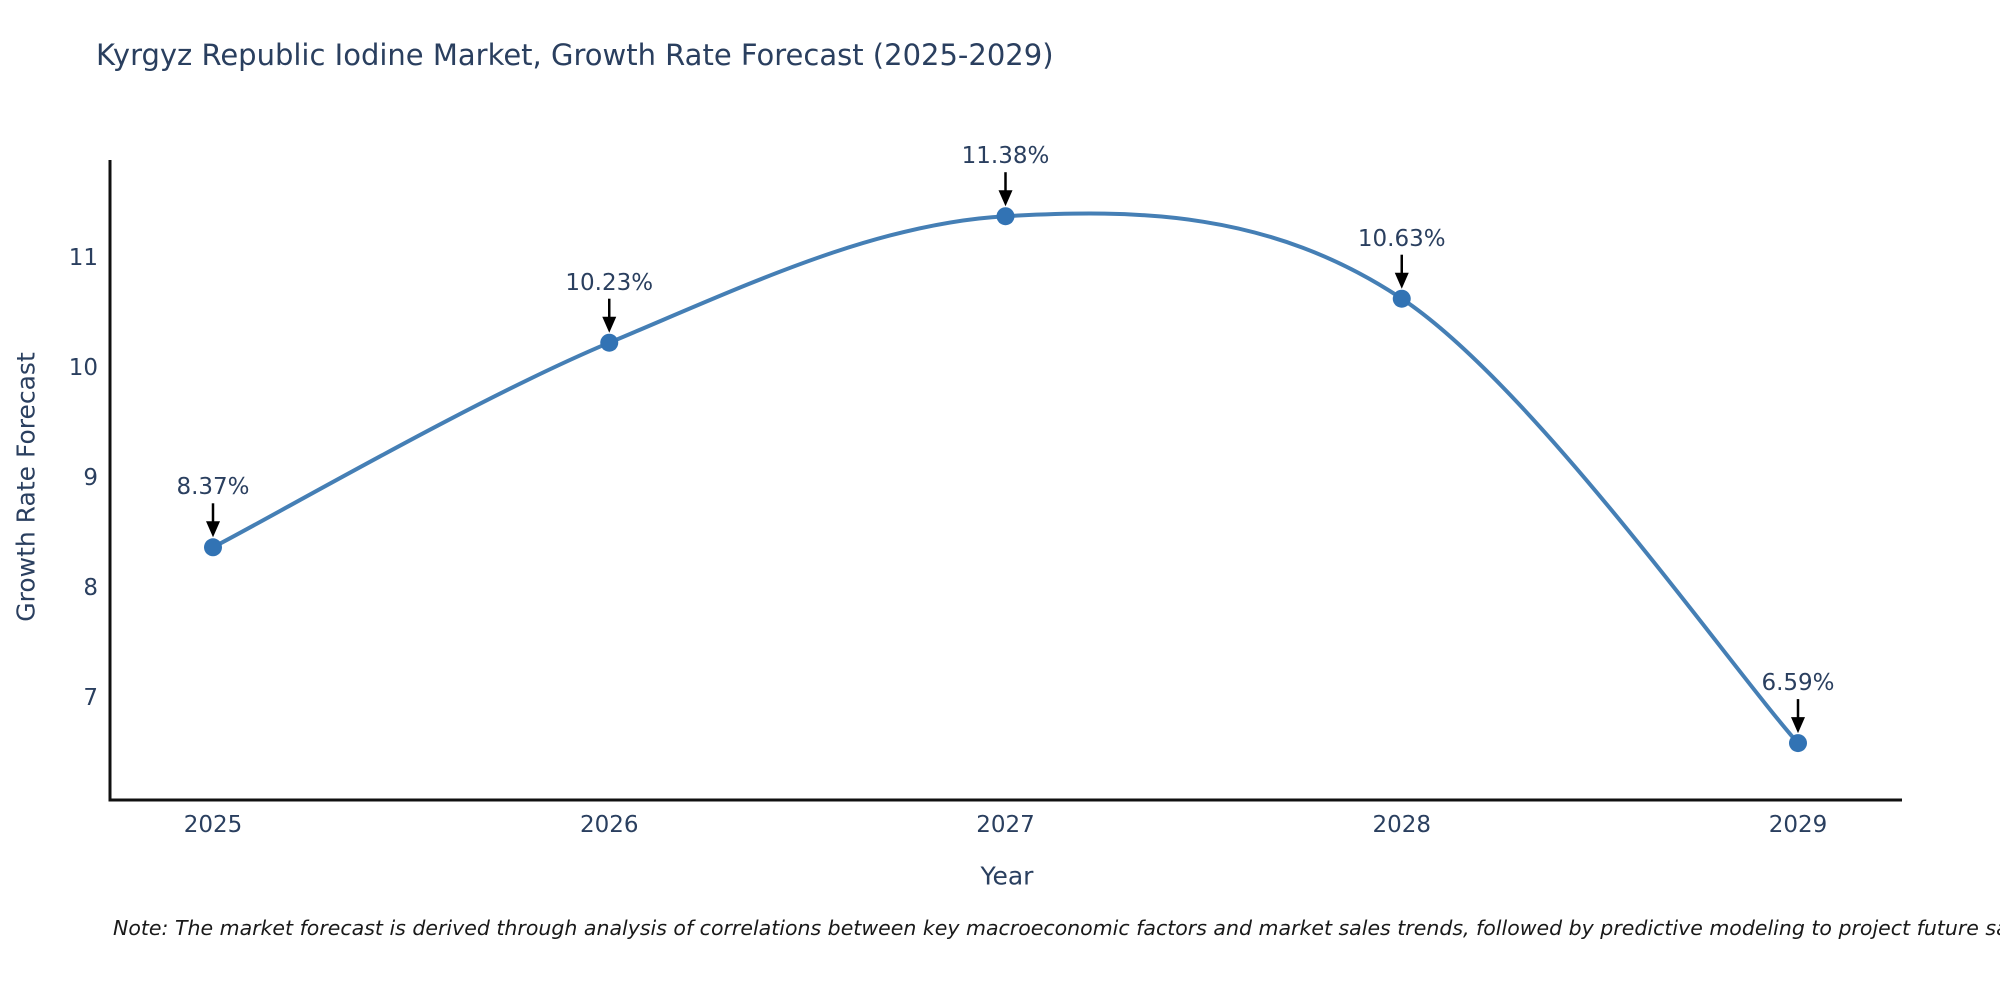 The height and width of the screenshot is (1000, 2000). I want to click on x-tick-label: 2026, so click(609, 825).